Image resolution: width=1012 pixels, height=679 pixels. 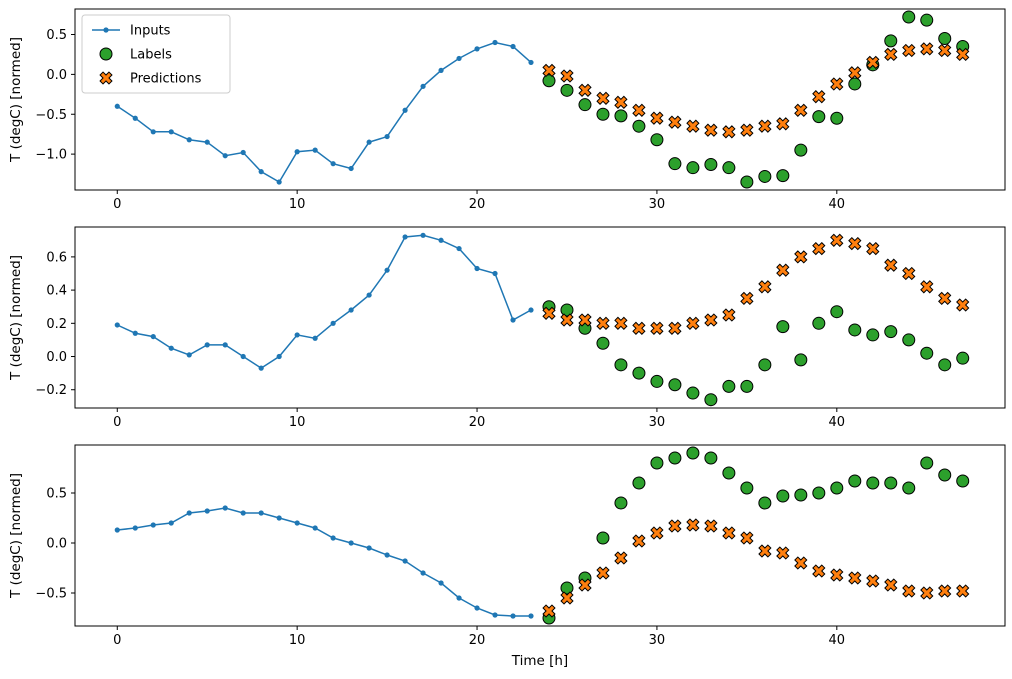 What do you see at coordinates (297, 422) in the screenshot?
I see `x-tick-label: 10` at bounding box center [297, 422].